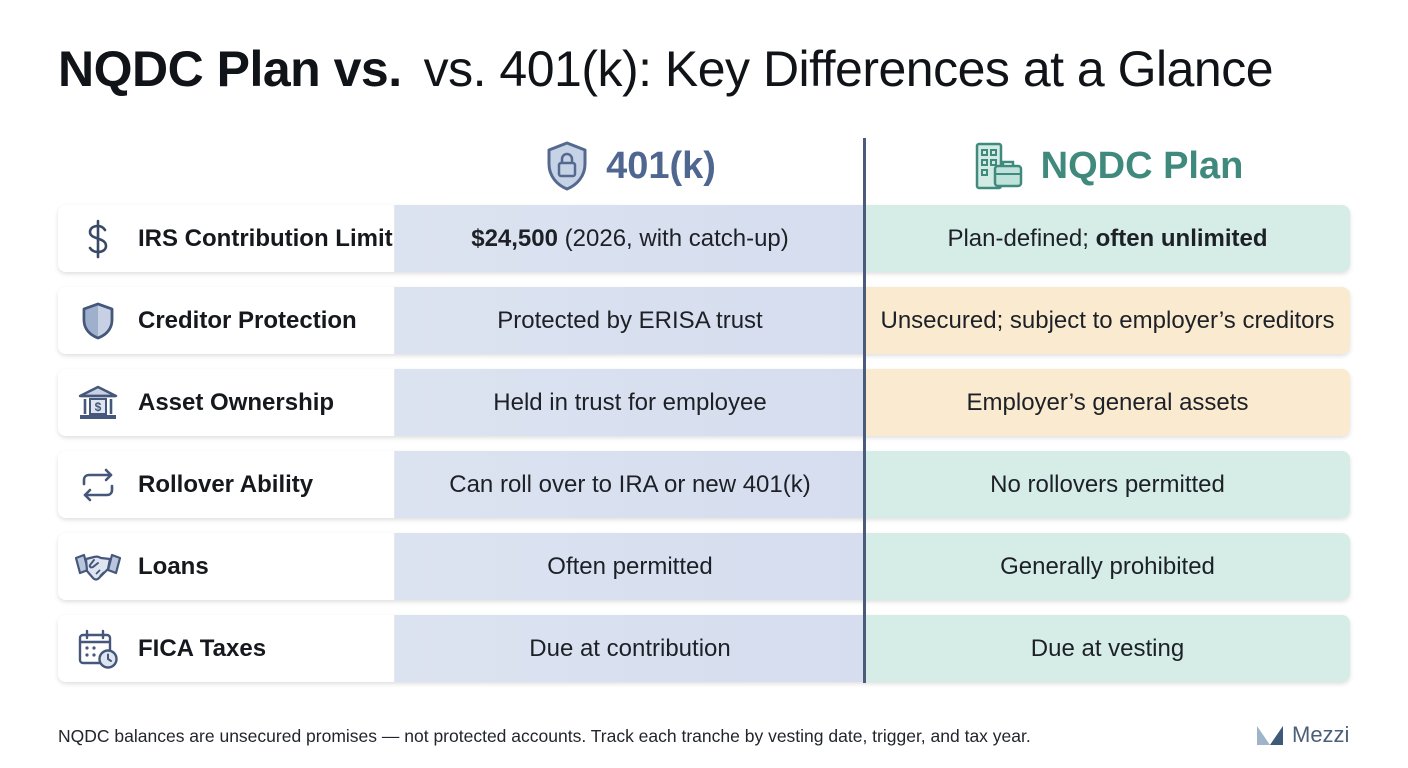 The height and width of the screenshot is (768, 1408). Describe the element at coordinates (864, 410) in the screenshot. I see `column-divider` at that location.